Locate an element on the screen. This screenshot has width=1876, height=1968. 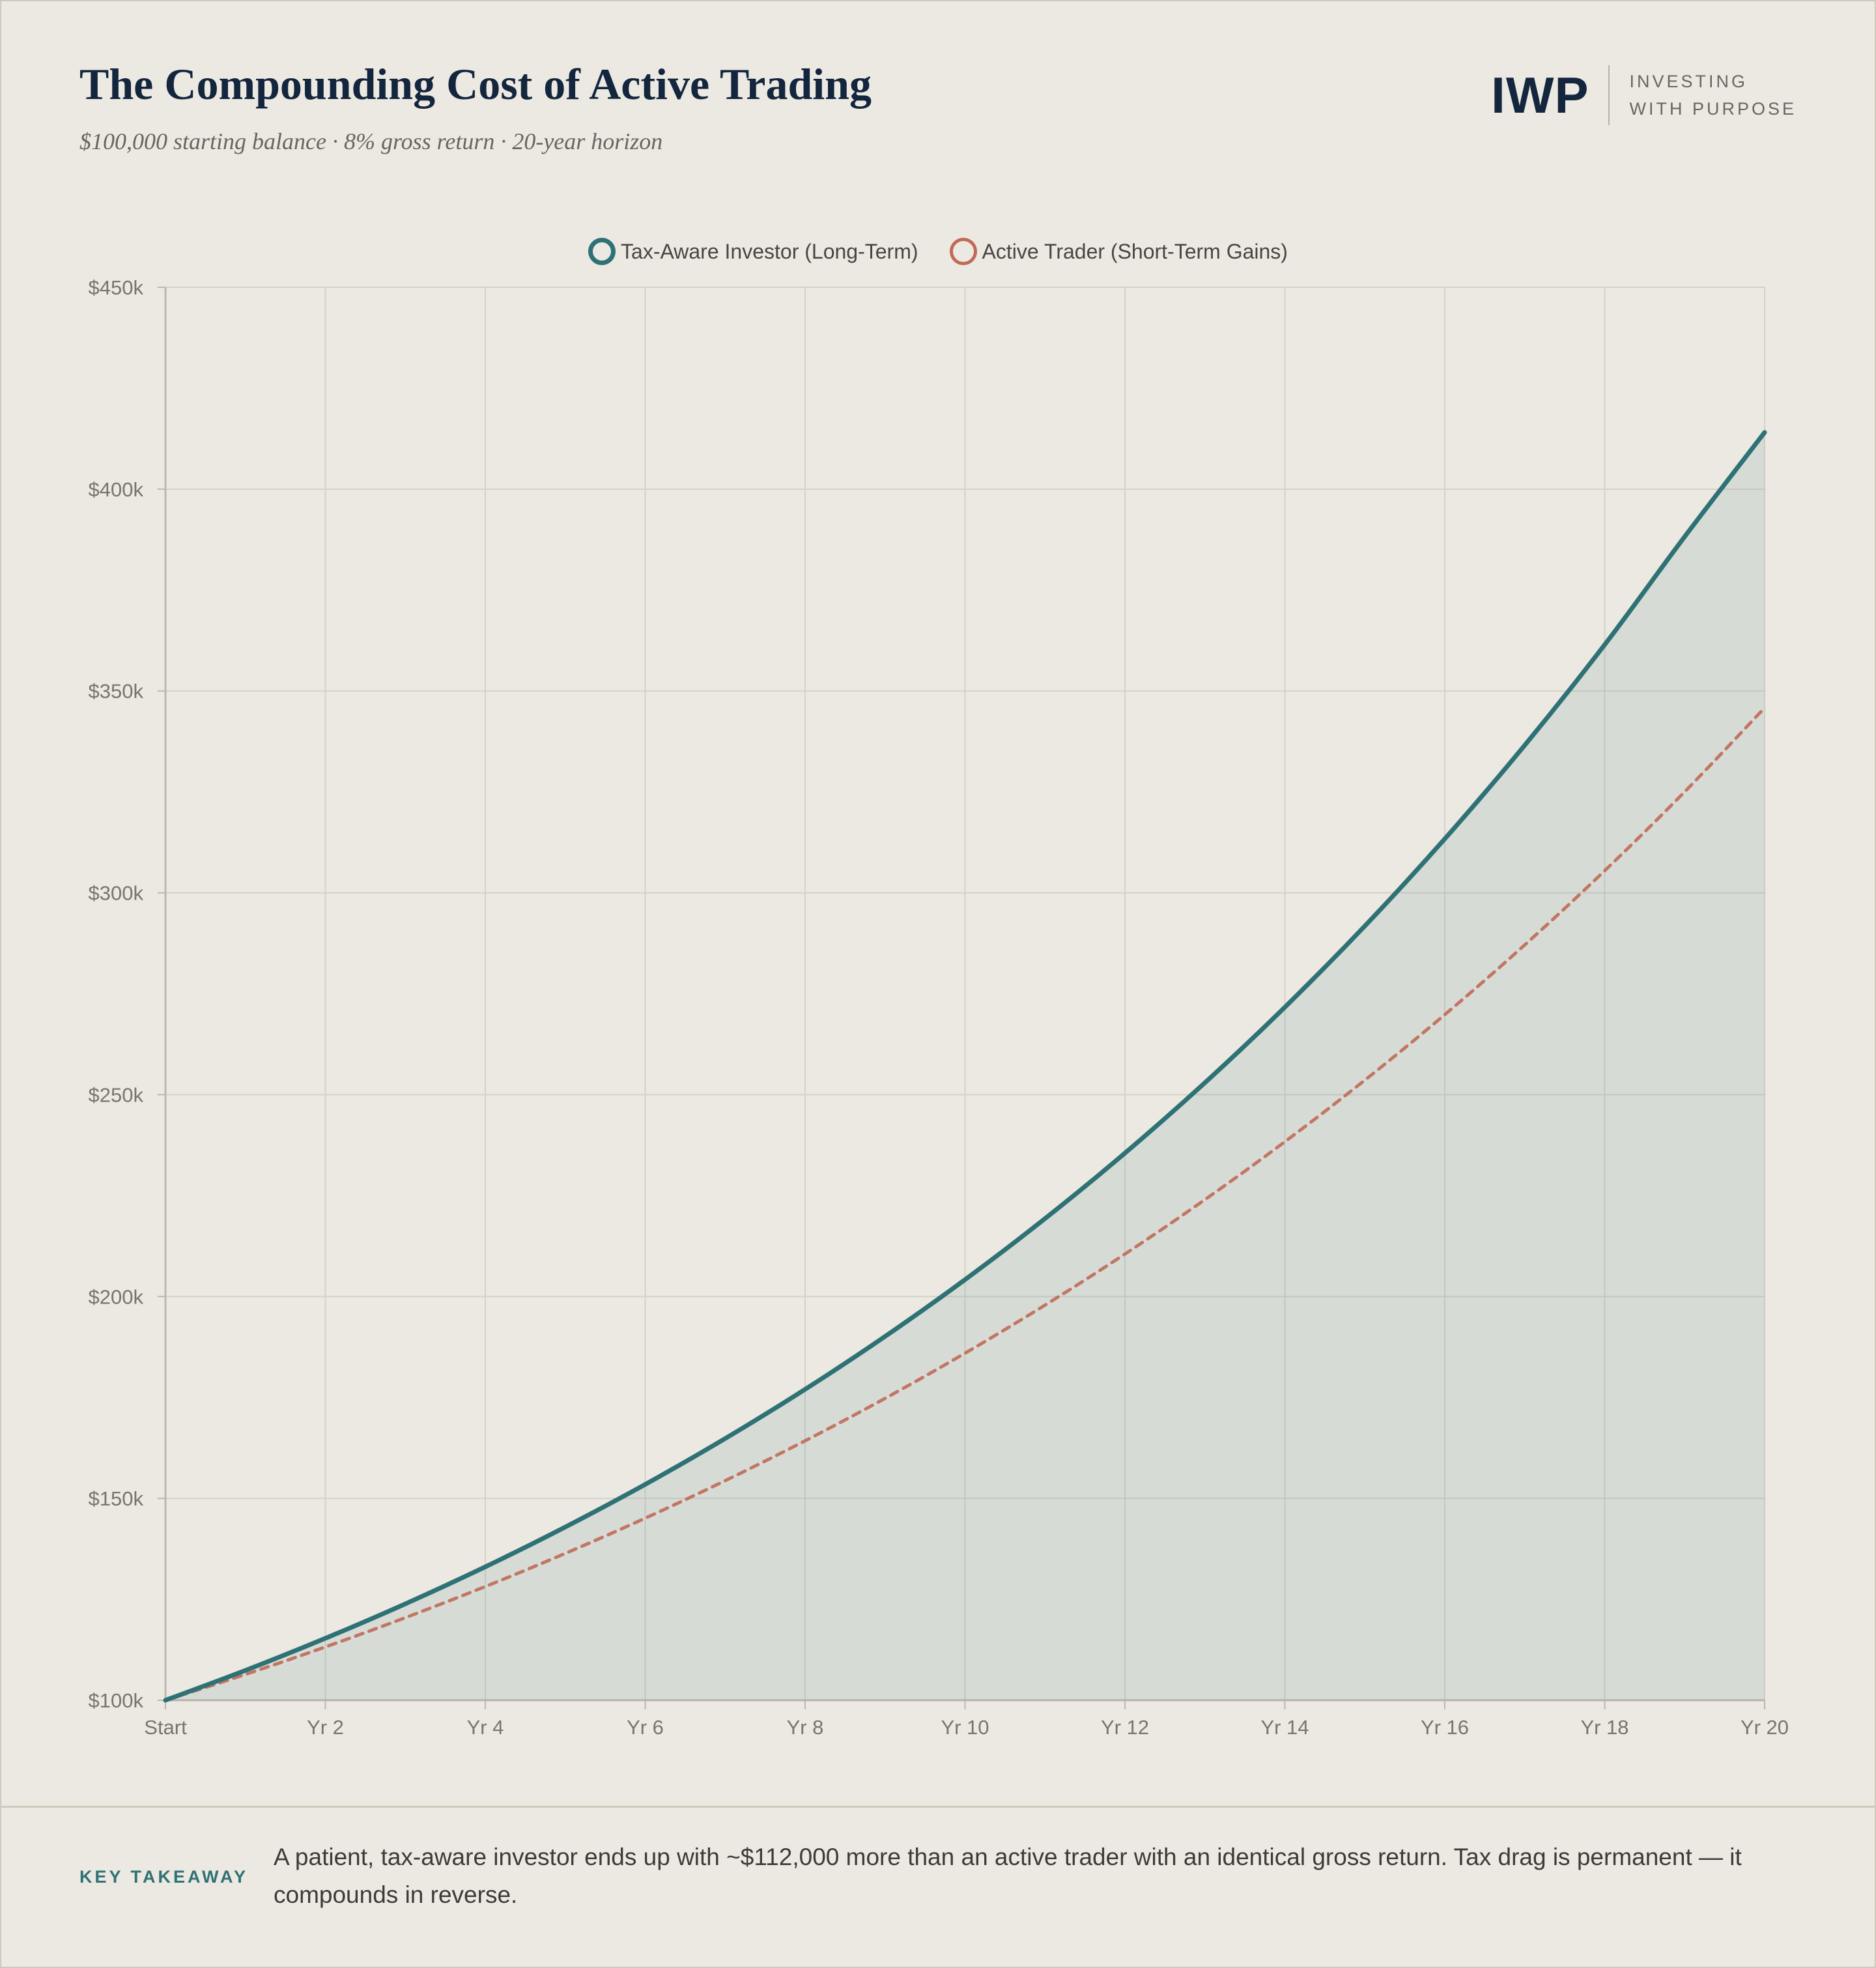
y-tick-label: $450k is located at coordinates (117, 287).